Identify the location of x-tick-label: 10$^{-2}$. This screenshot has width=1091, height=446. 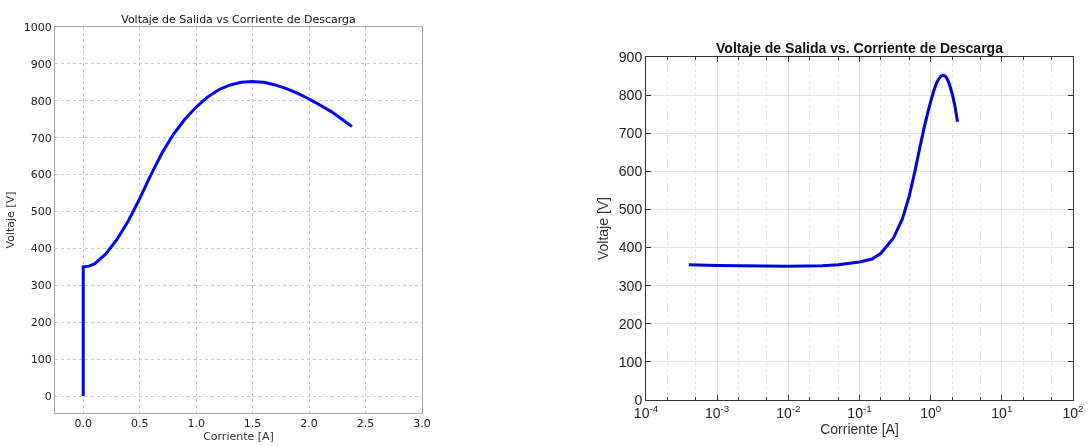
(788, 411).